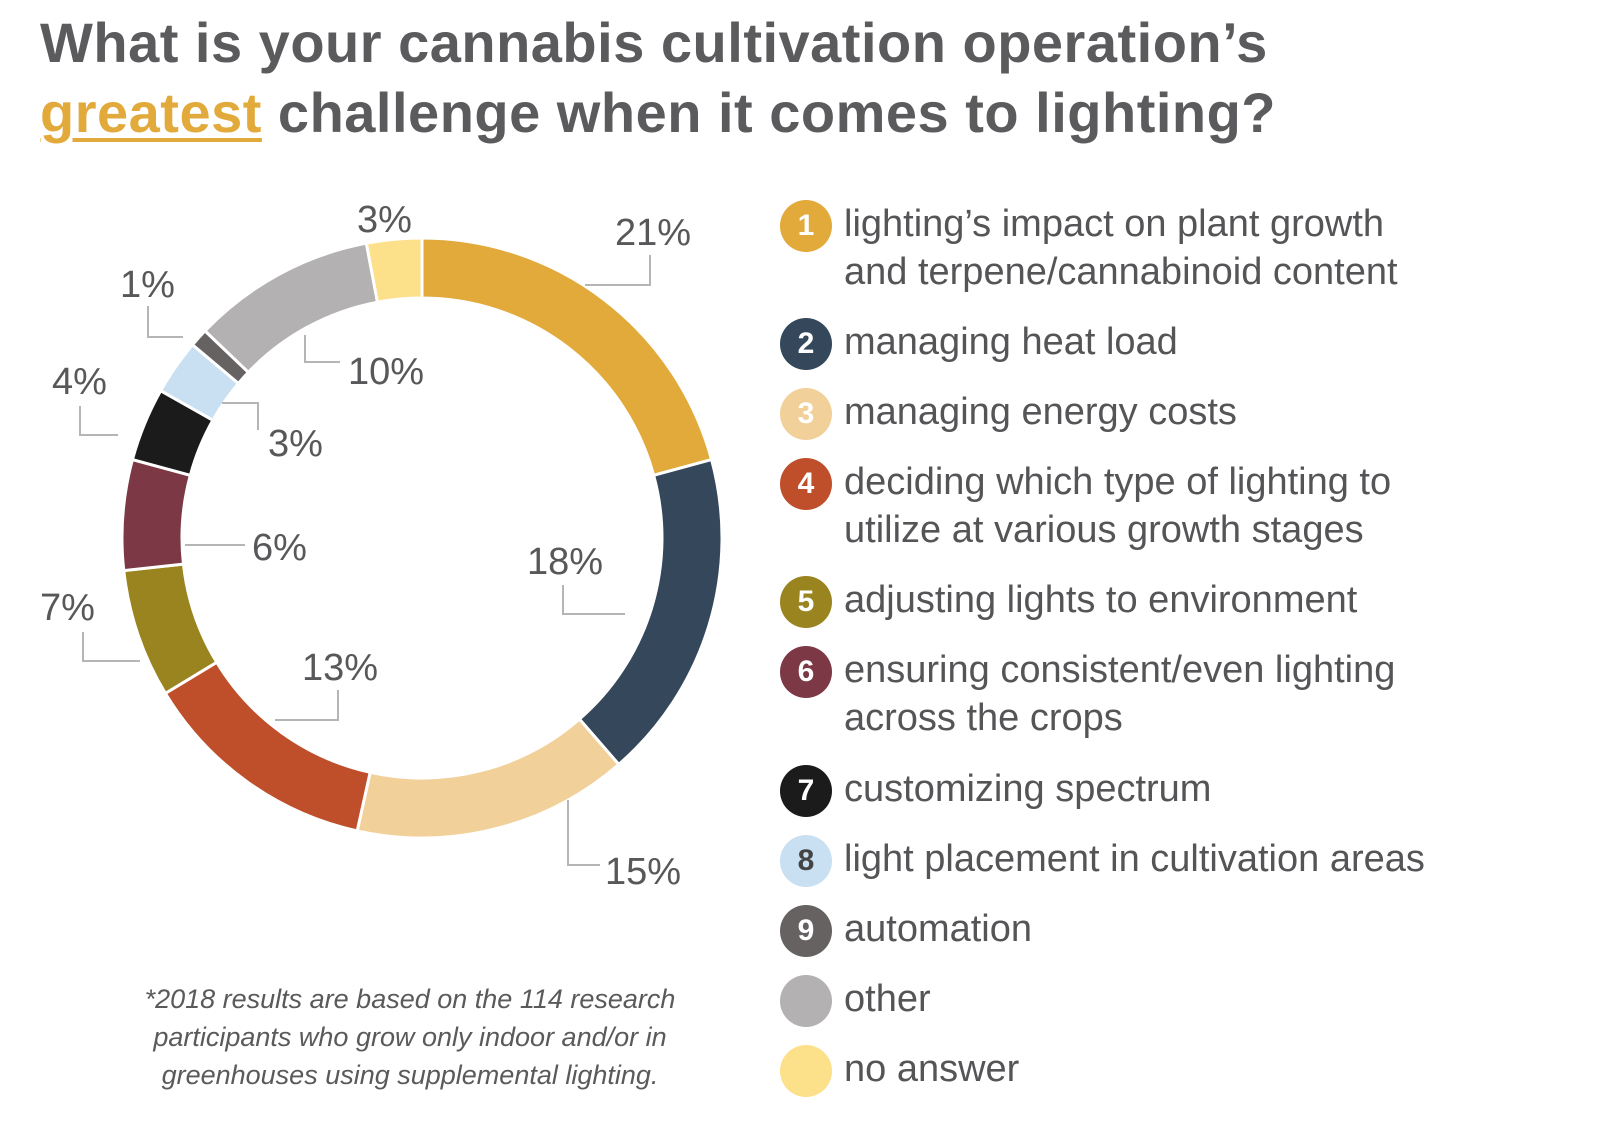 Image resolution: width=1608 pixels, height=1148 pixels. I want to click on legend-label: automation, so click(938, 929).